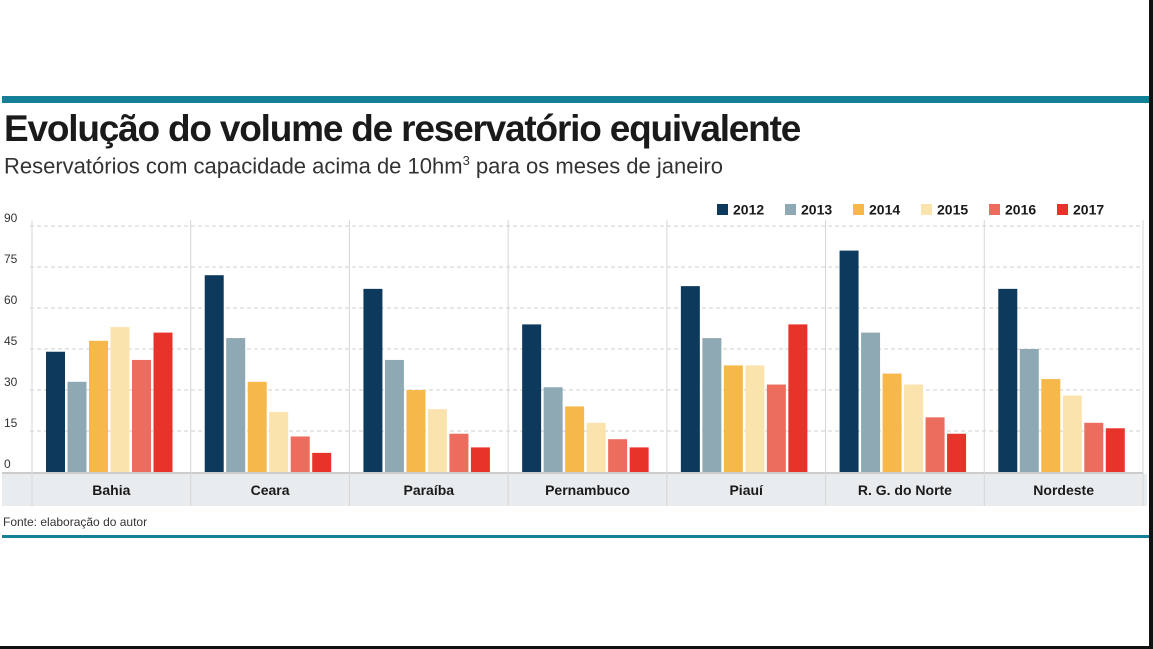  What do you see at coordinates (576, 647) in the screenshot?
I see `frame-bottom-border` at bounding box center [576, 647].